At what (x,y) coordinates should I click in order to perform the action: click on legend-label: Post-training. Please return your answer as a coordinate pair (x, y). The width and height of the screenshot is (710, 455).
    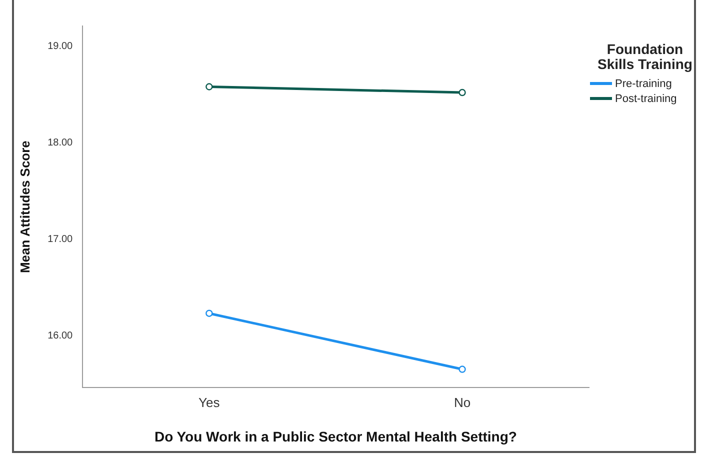
    Looking at the image, I should click on (646, 98).